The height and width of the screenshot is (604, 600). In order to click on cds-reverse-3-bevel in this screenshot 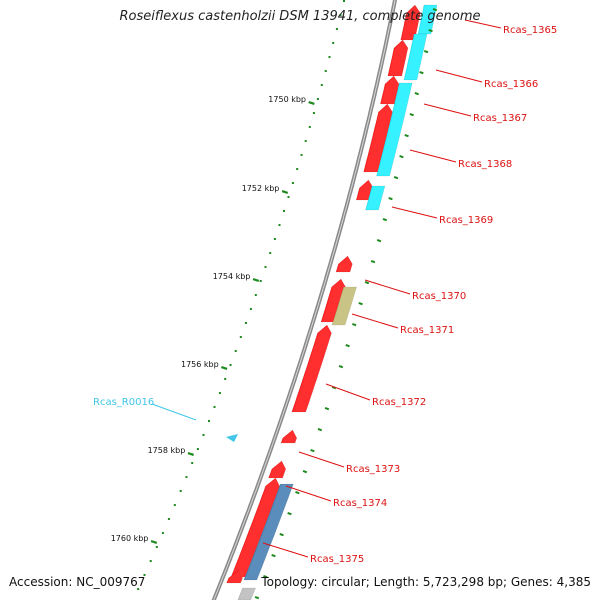, I will do `click(395, 129)`.